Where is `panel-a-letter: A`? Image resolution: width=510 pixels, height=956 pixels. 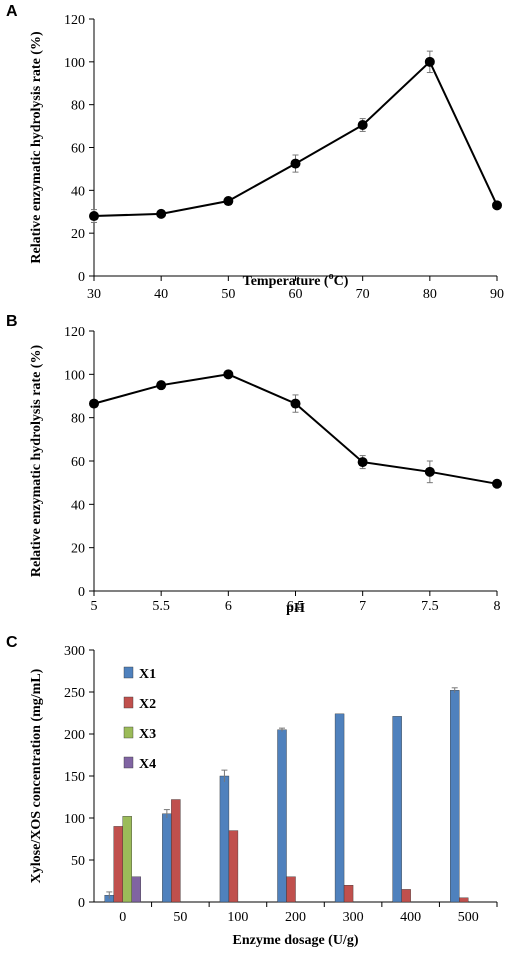
panel-a-letter: A is located at coordinates (12, 11).